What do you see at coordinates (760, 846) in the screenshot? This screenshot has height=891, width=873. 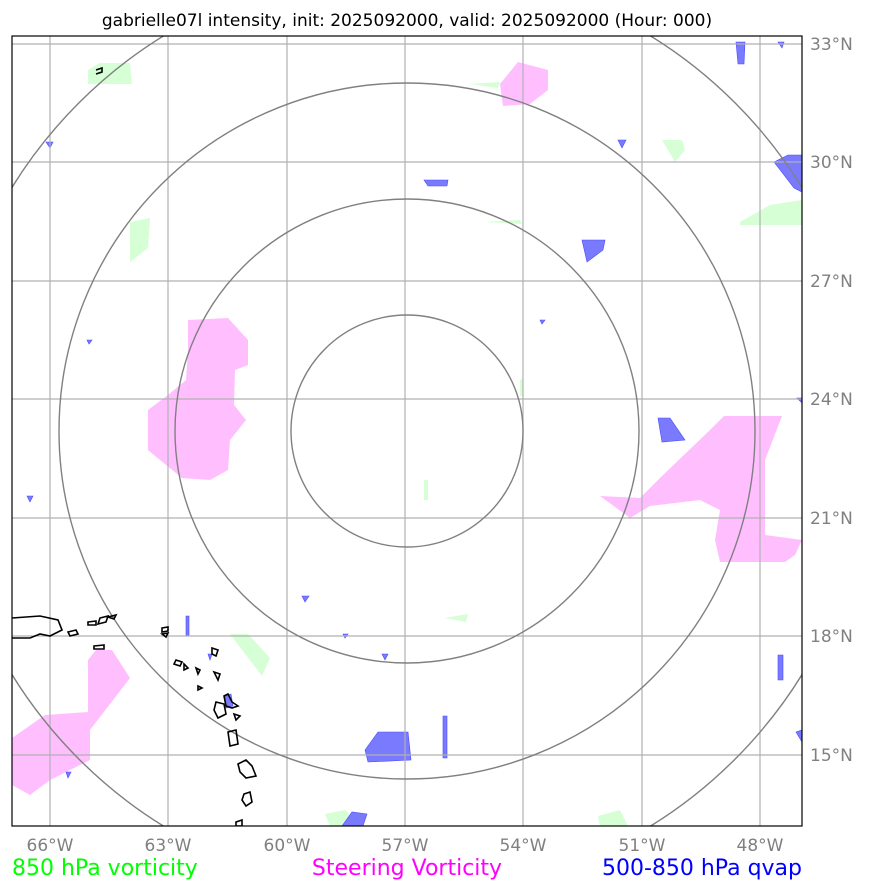 I see `lon-label: 48°W` at bounding box center [760, 846].